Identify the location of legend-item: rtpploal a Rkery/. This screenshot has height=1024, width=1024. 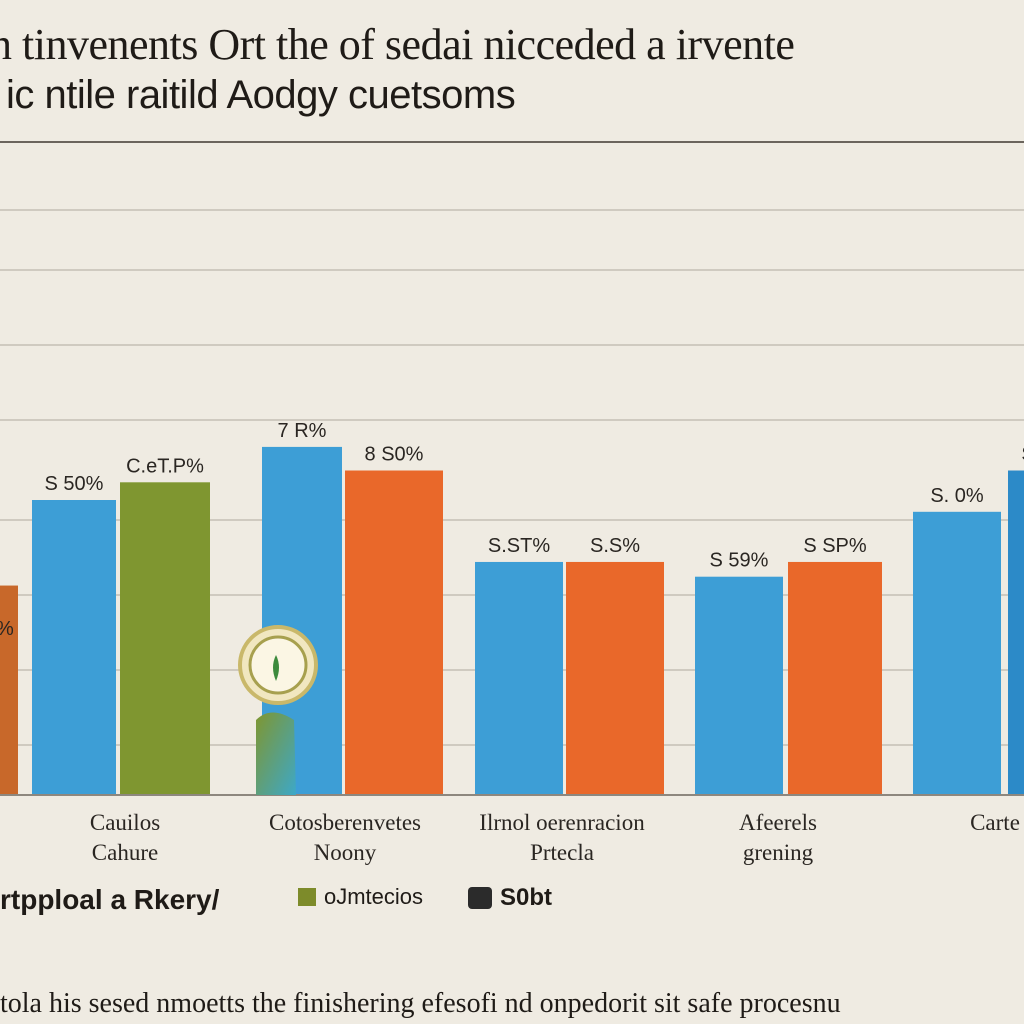
(109, 900).